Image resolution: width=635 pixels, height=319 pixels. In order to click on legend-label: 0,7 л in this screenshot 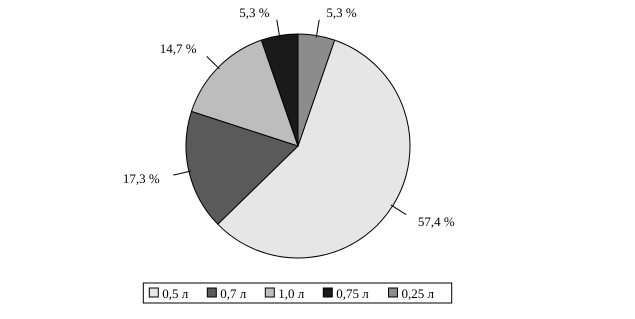, I will do `click(233, 293)`.